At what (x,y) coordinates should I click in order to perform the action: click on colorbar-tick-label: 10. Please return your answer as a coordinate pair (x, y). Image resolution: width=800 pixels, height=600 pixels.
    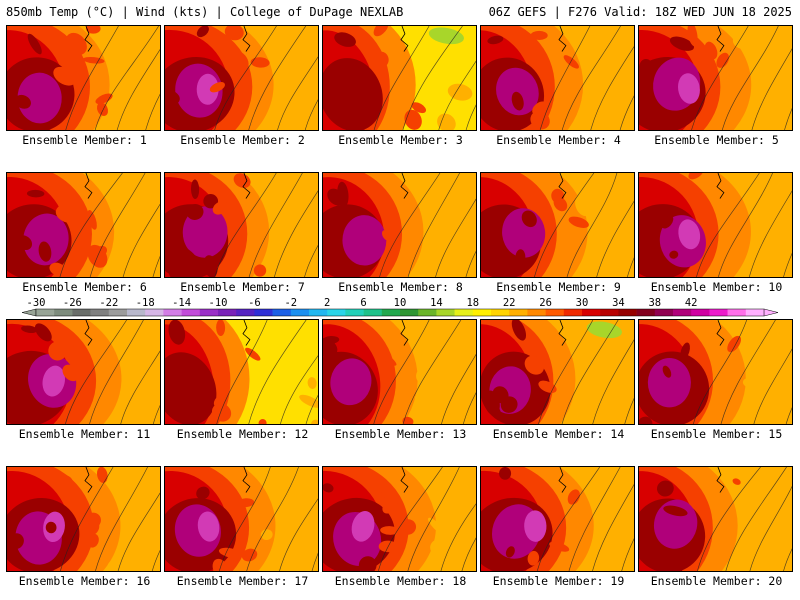
    Looking at the image, I should click on (400, 303).